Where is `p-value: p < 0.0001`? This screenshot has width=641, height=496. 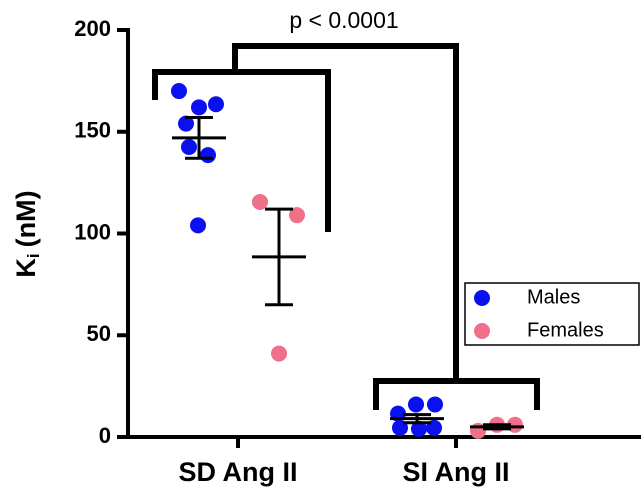
p-value: p < 0.0001 is located at coordinates (343, 20).